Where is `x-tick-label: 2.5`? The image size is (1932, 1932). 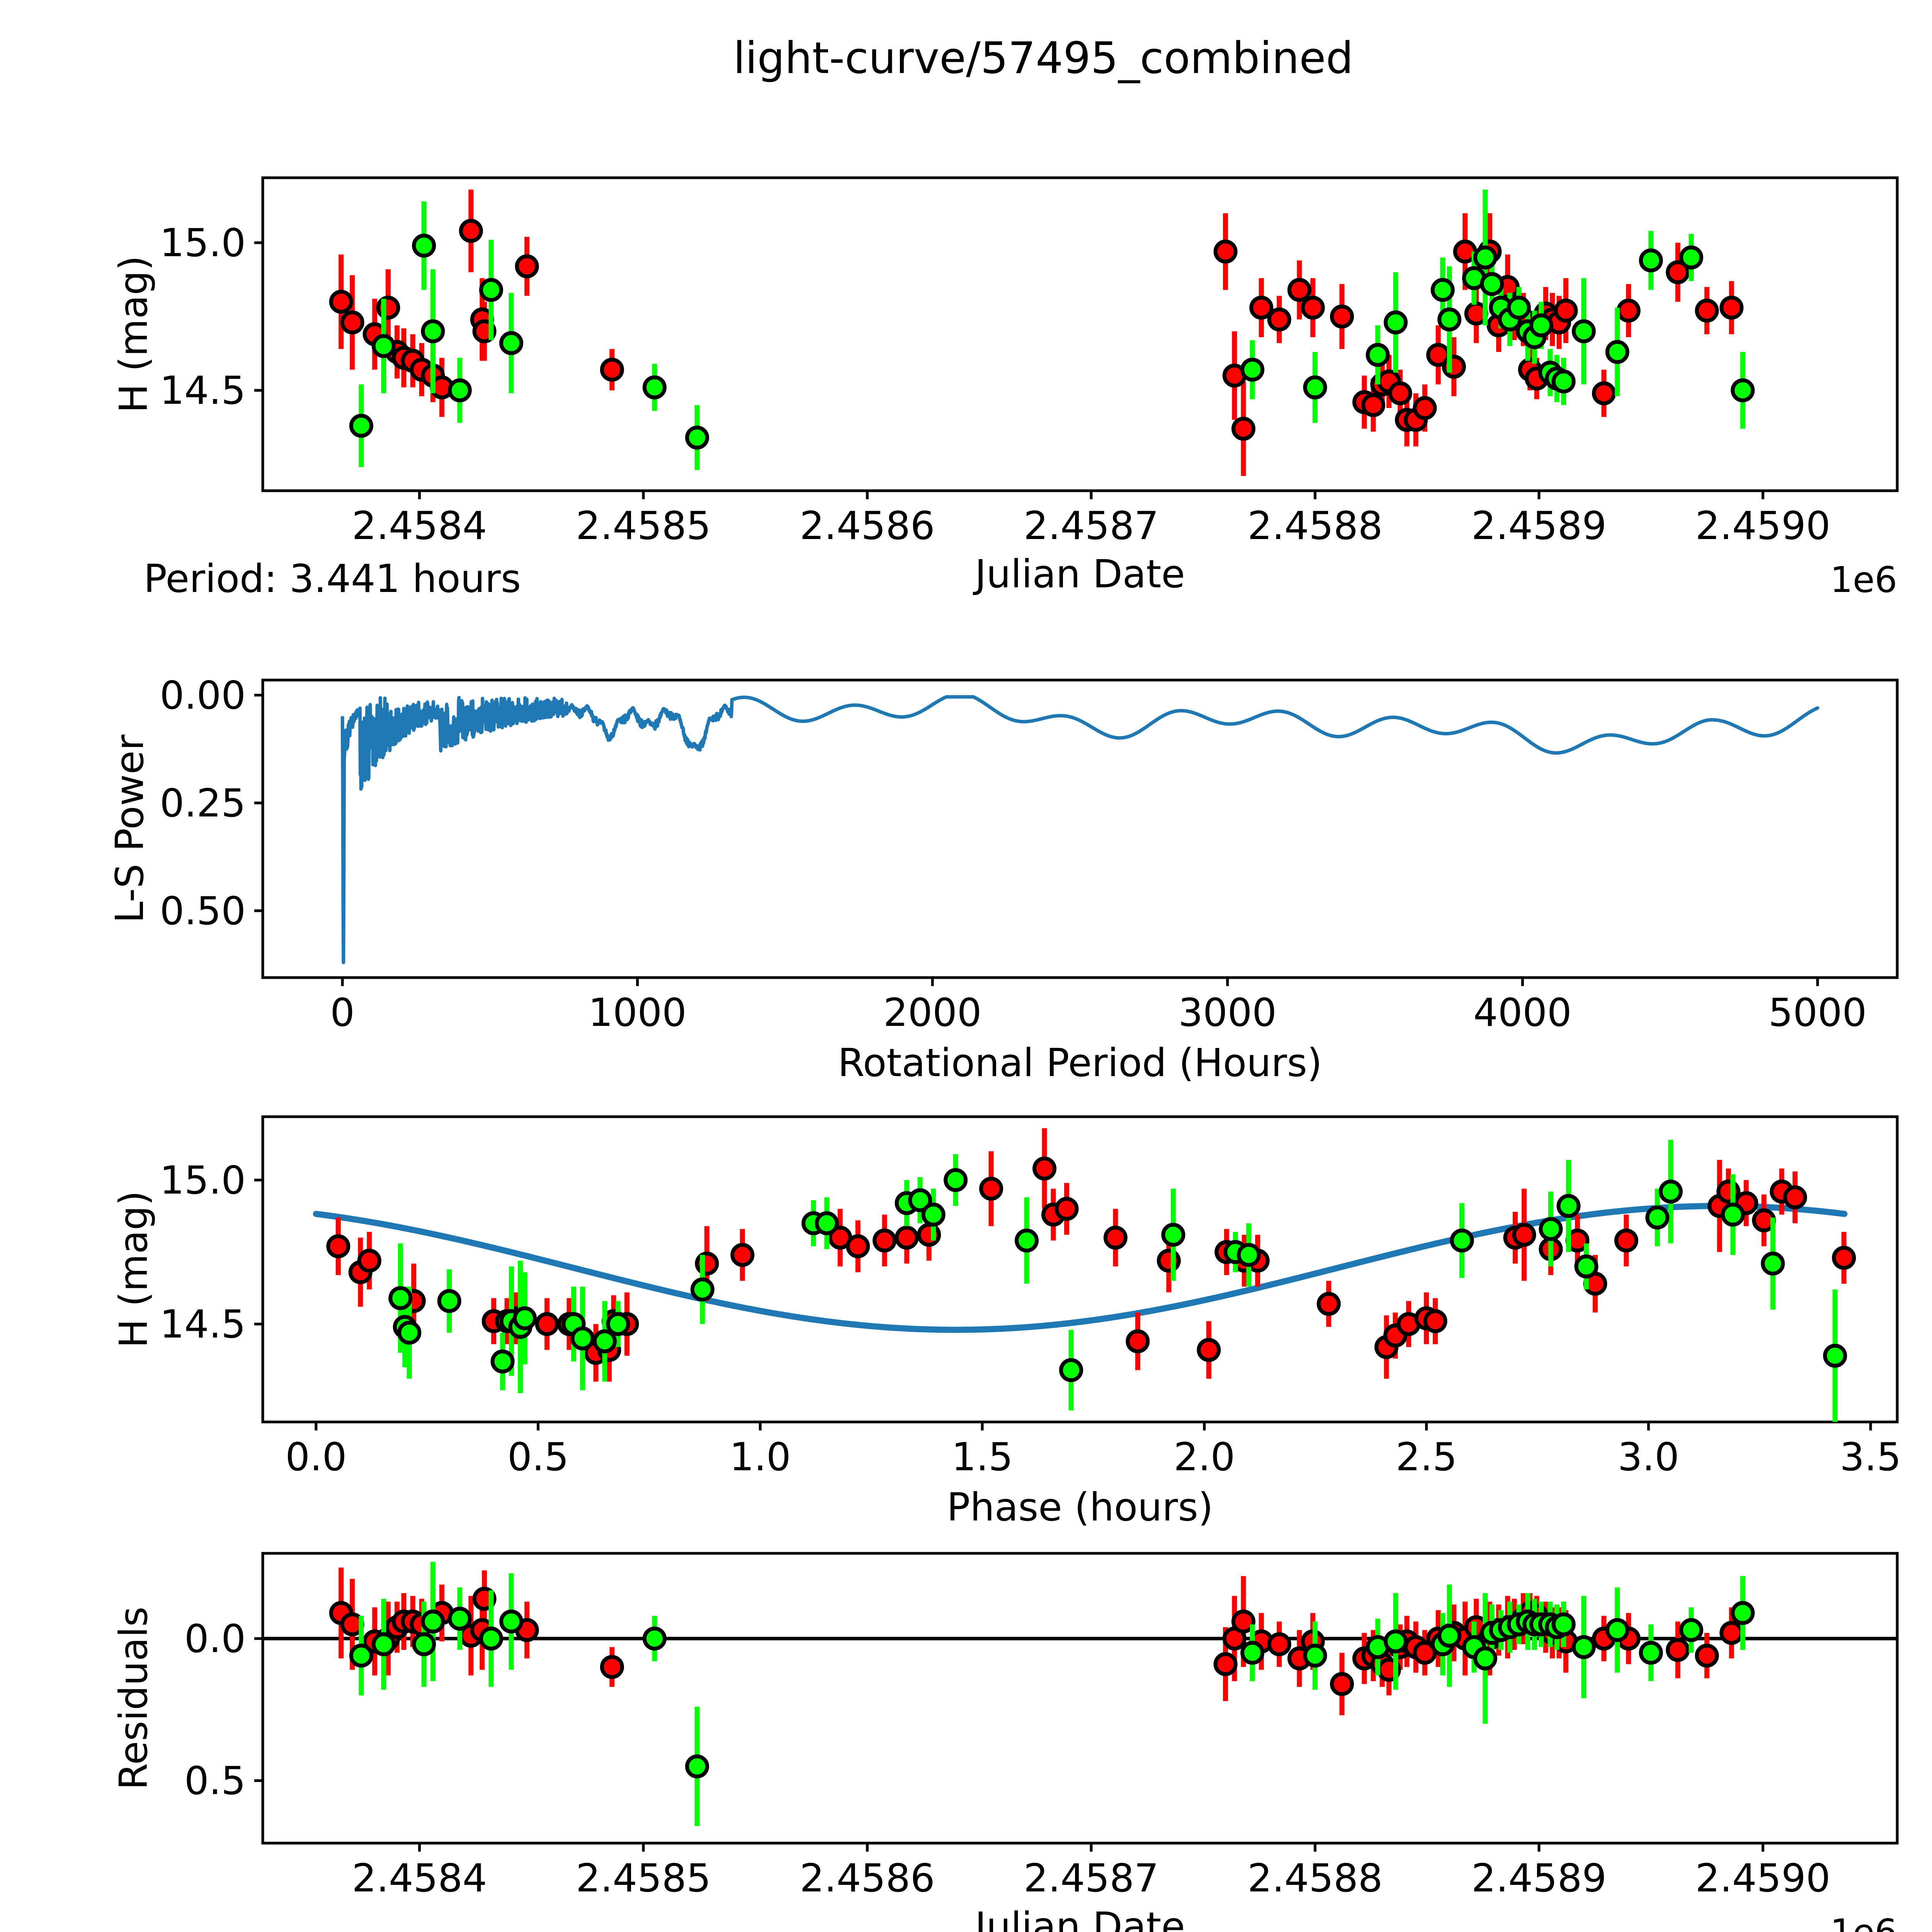 x-tick-label: 2.5 is located at coordinates (1426, 1457).